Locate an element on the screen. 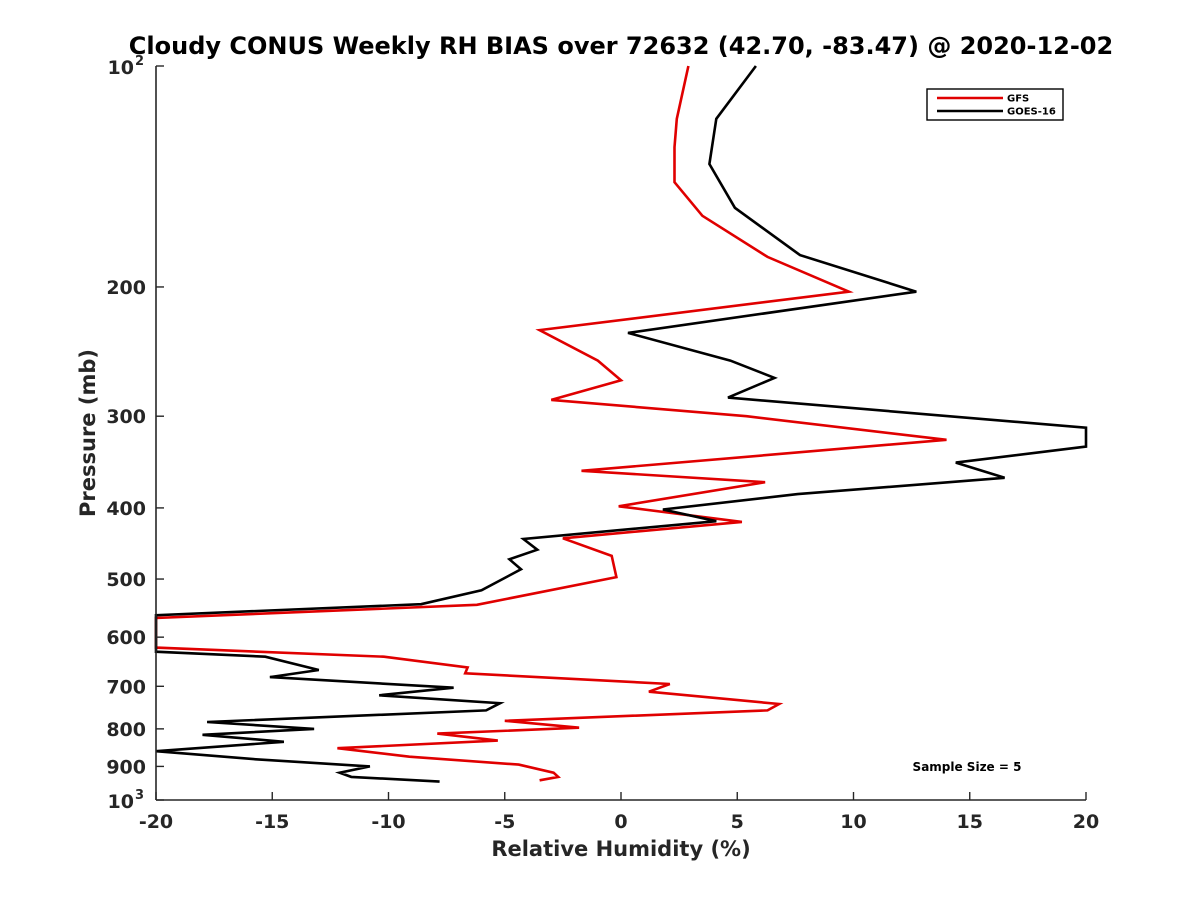 This screenshot has height=900, width=1200. x-tick-label: 0 is located at coordinates (620, 822).